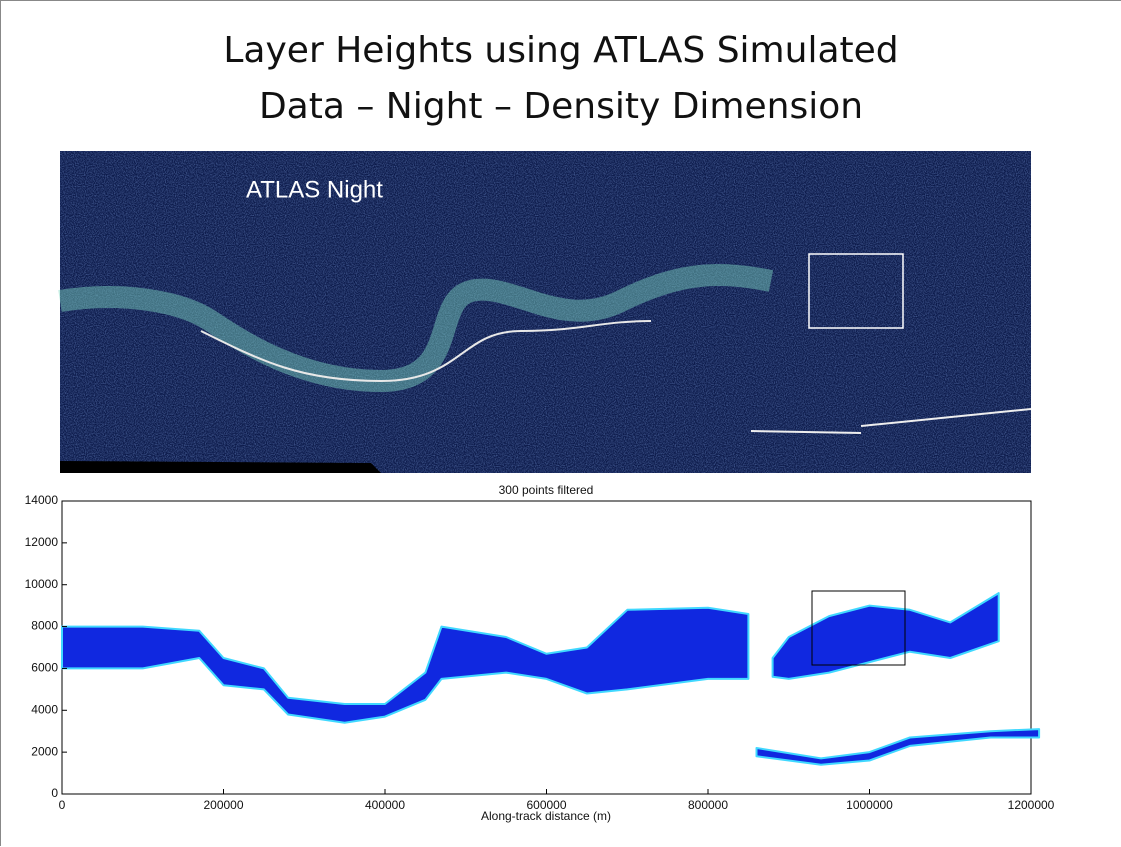 The image size is (1121, 847). I want to click on x-tick-label: 1000000, so click(869, 805).